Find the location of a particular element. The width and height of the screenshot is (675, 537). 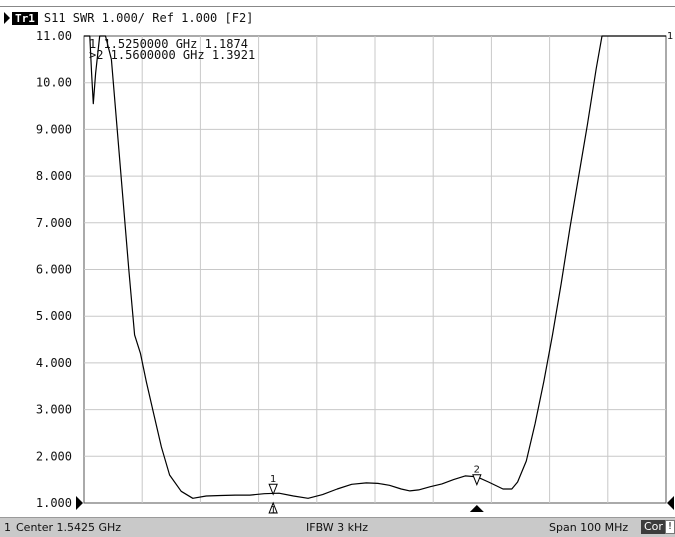

y-tick-label: 7.000 is located at coordinates (54, 223).